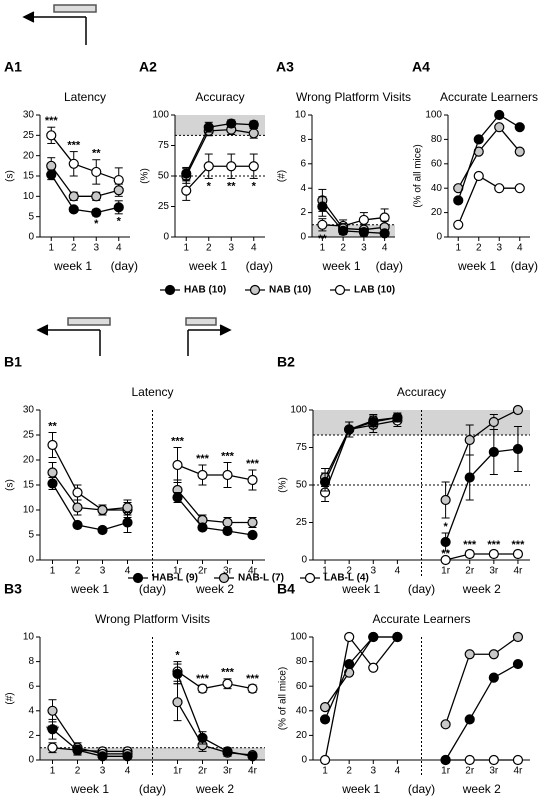  Describe the element at coordinates (261, 578) in the screenshot. I see `legend-label: NAB-L (7)` at that location.